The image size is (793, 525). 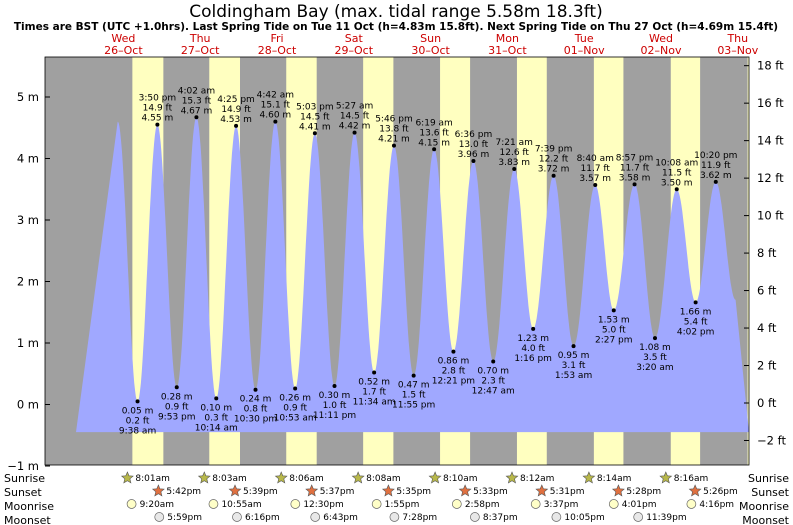 I want to click on sunset-time: 5:39pm, so click(x=260, y=492).